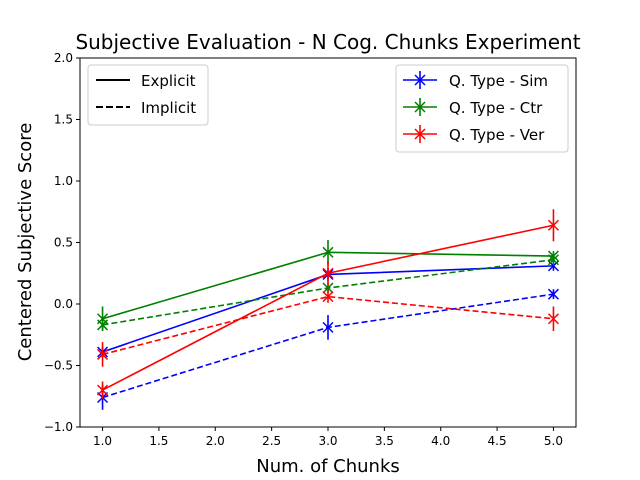 This screenshot has width=640, height=480. I want to click on y-tick-label: 1.0, so click(63, 181).